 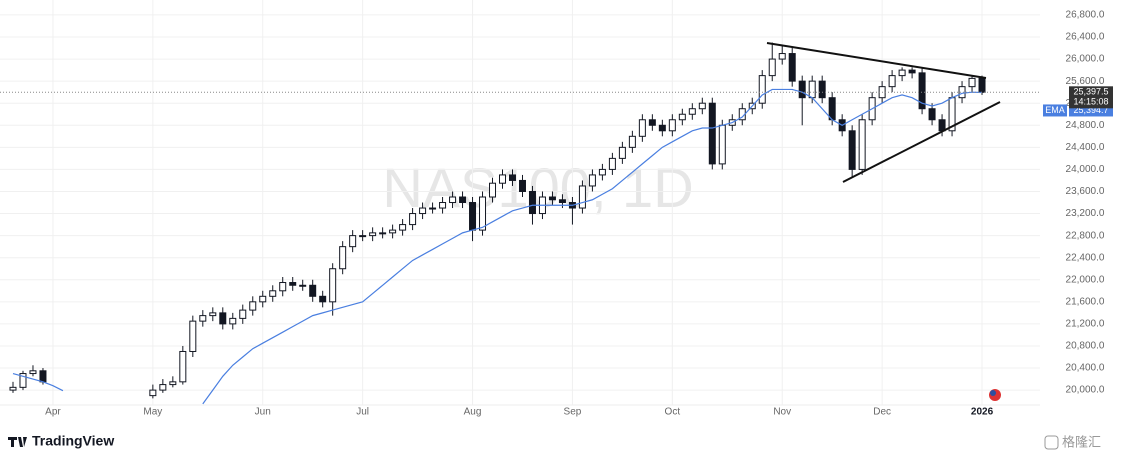 What do you see at coordinates (1090, 110) in the screenshot?
I see `ema-tag-label: 25,394.7` at bounding box center [1090, 110].